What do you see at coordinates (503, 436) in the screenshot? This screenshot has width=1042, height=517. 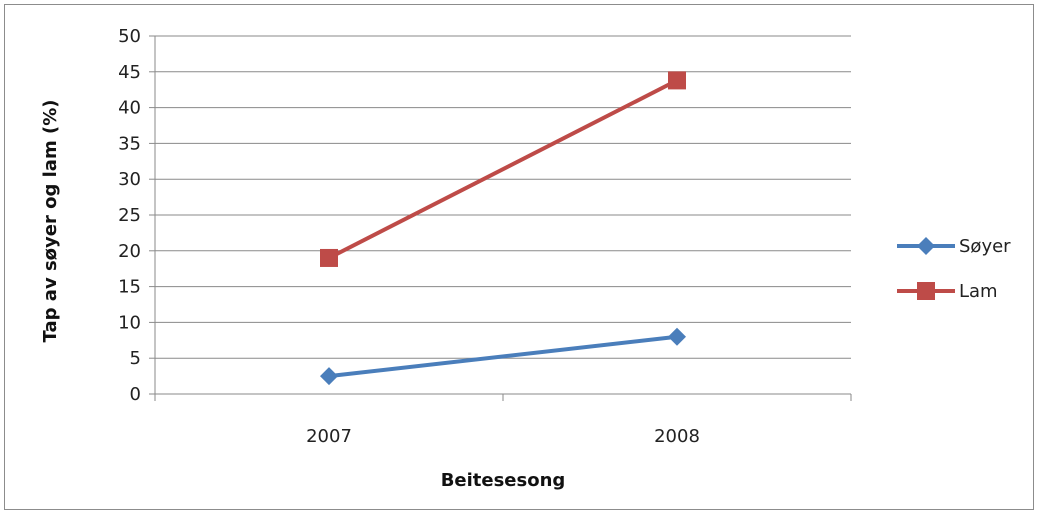 I see `x-tick-labels: 2007 2008` at bounding box center [503, 436].